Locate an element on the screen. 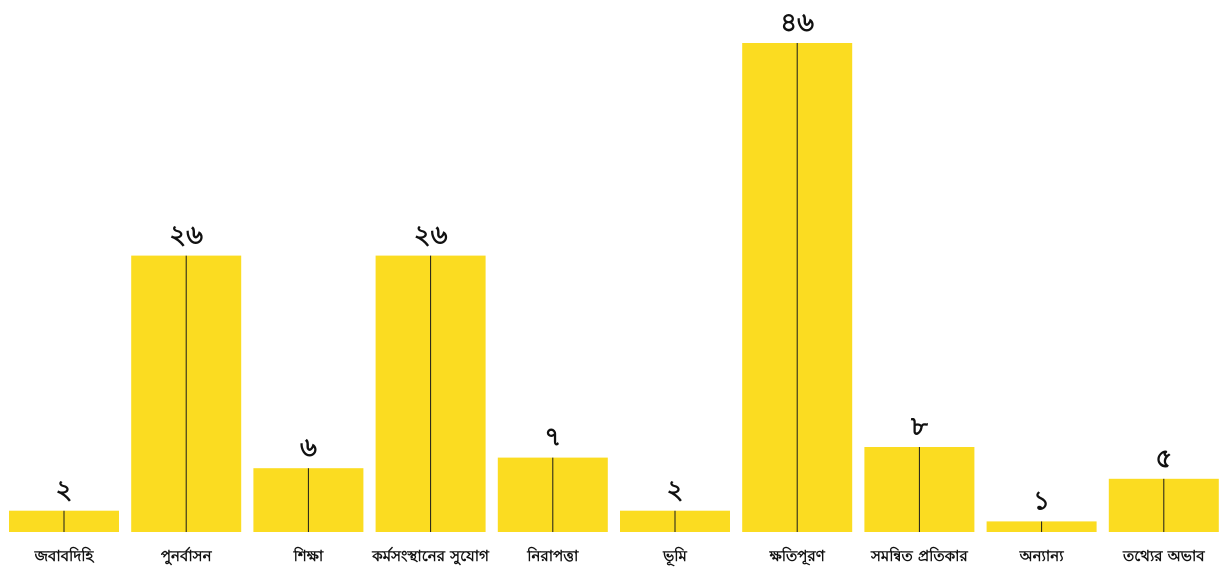 This screenshot has width=1223, height=574. data-label-2: ৬ is located at coordinates (308, 448).